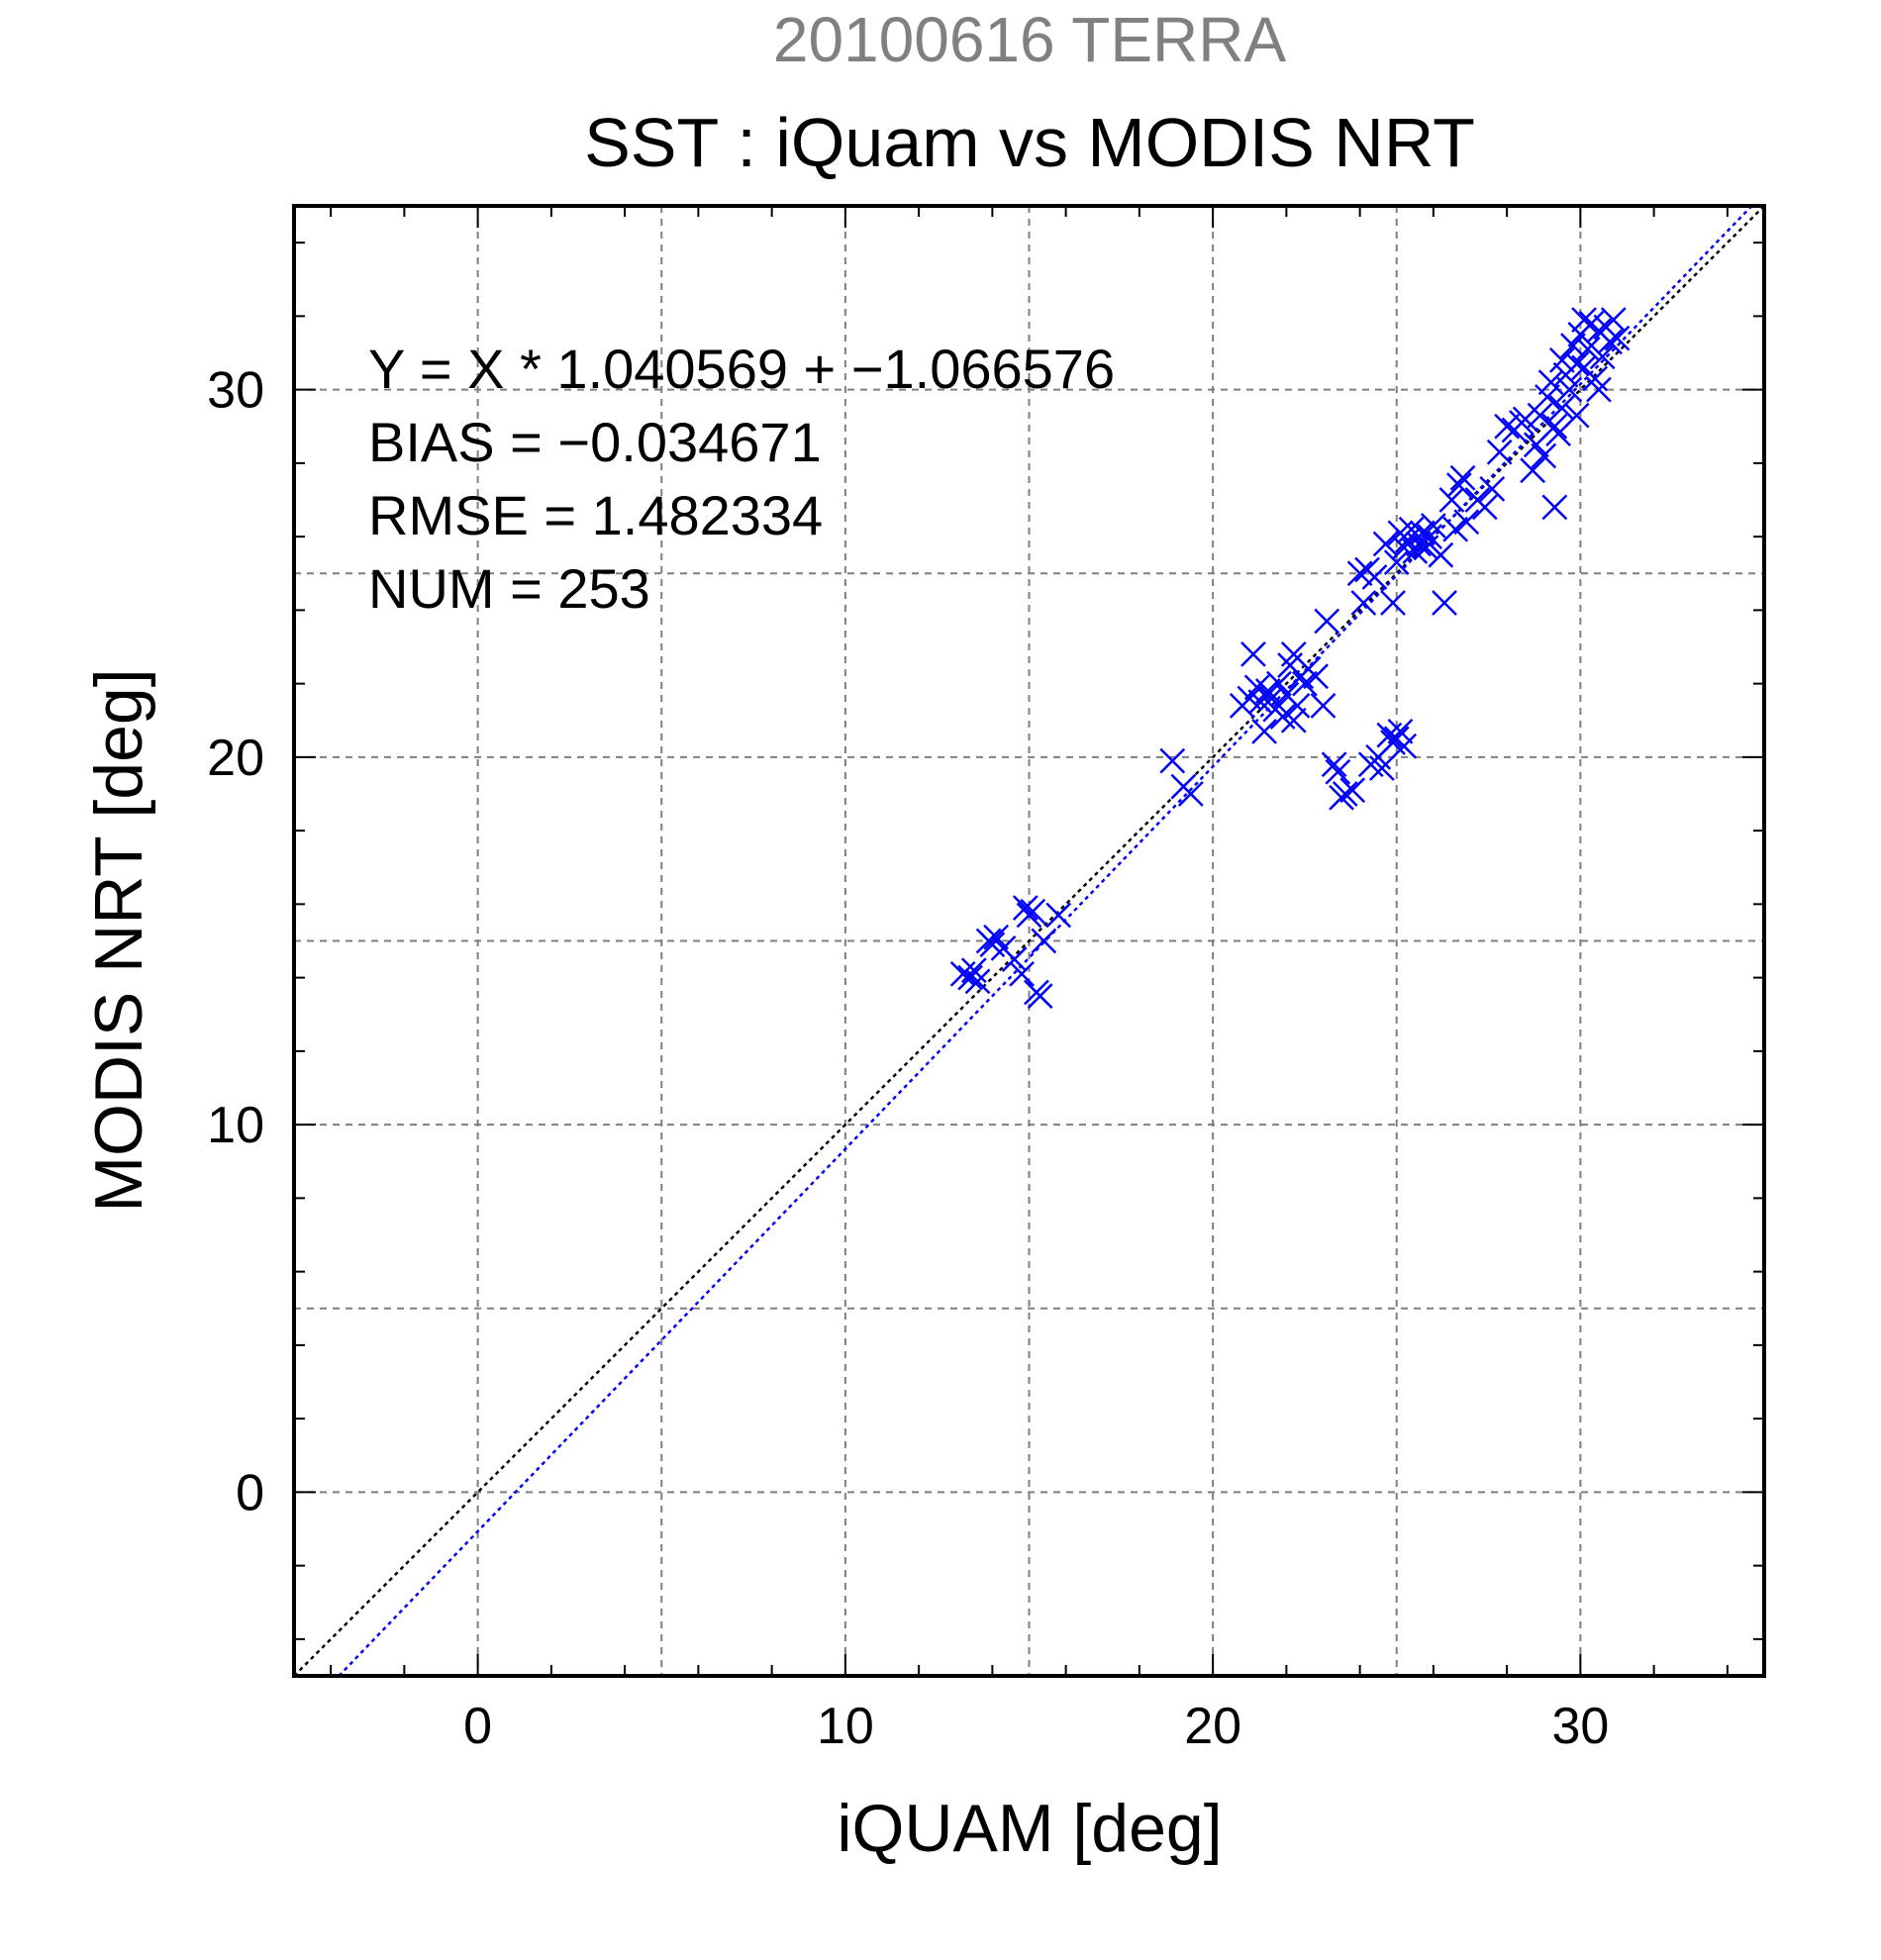 Image resolution: width=1881 pixels, height=1960 pixels. Describe the element at coordinates (236, 391) in the screenshot. I see `y-tick-label: 30` at that location.